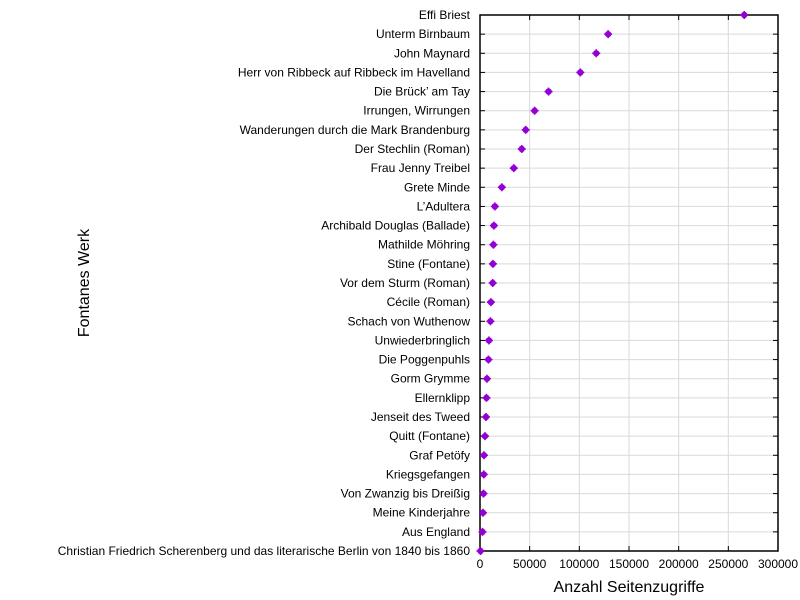 Image resolution: width=800 pixels, height=600 pixels. I want to click on y-tick-label: Grete Minde, so click(437, 187).